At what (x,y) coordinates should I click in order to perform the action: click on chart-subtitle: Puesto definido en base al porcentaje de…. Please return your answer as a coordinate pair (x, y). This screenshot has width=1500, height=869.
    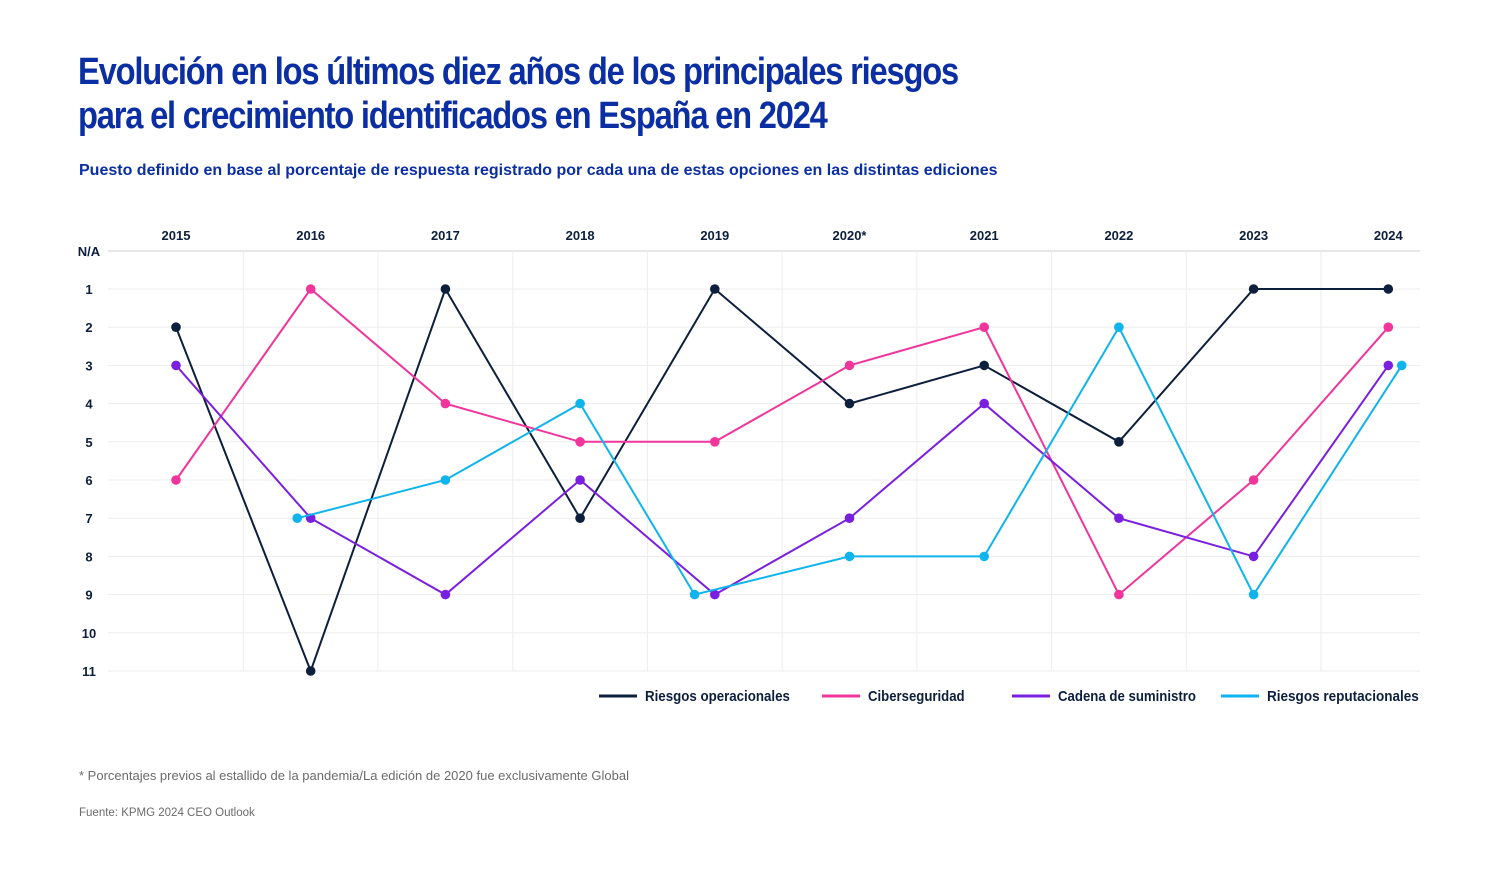
    Looking at the image, I should click on (538, 170).